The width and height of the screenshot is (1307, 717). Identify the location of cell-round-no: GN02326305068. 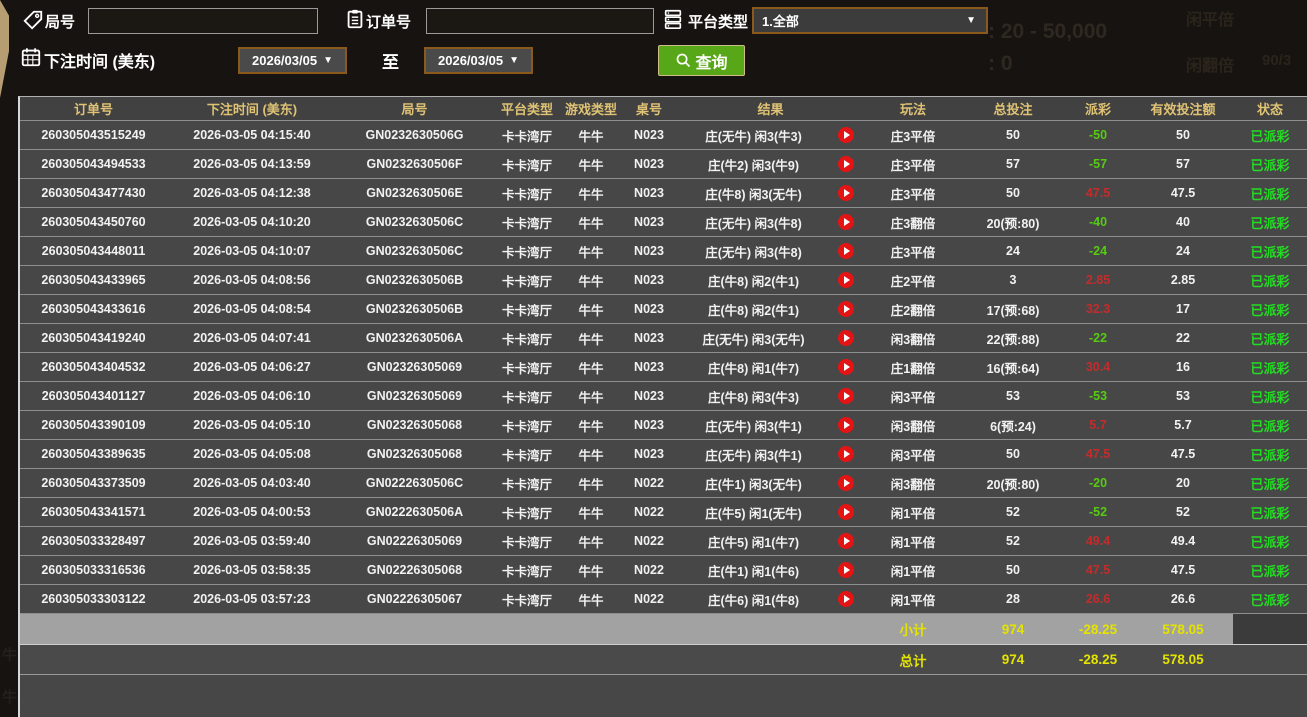
(414, 454).